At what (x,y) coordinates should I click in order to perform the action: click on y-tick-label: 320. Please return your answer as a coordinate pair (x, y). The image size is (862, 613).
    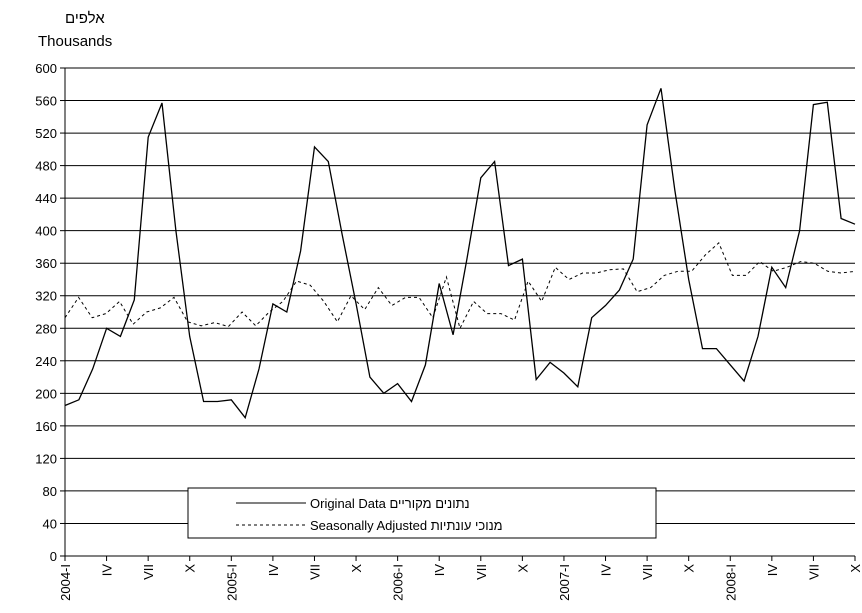
    Looking at the image, I should click on (46, 296).